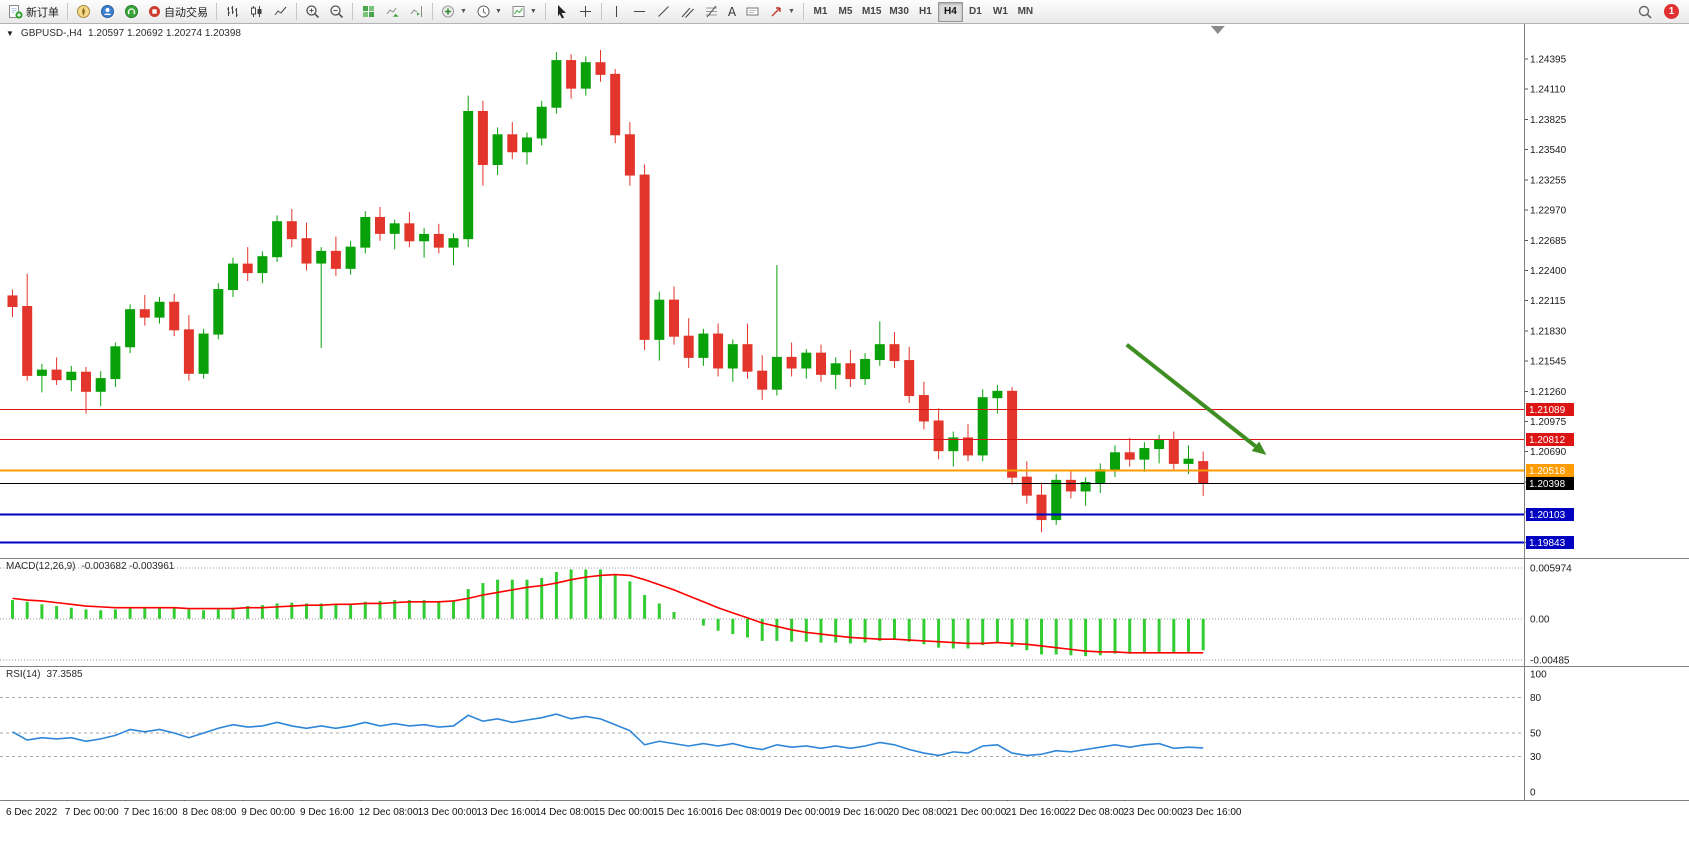 The height and width of the screenshot is (862, 1689). What do you see at coordinates (925, 12) in the screenshot?
I see `timeframe-button-h1: H1` at bounding box center [925, 12].